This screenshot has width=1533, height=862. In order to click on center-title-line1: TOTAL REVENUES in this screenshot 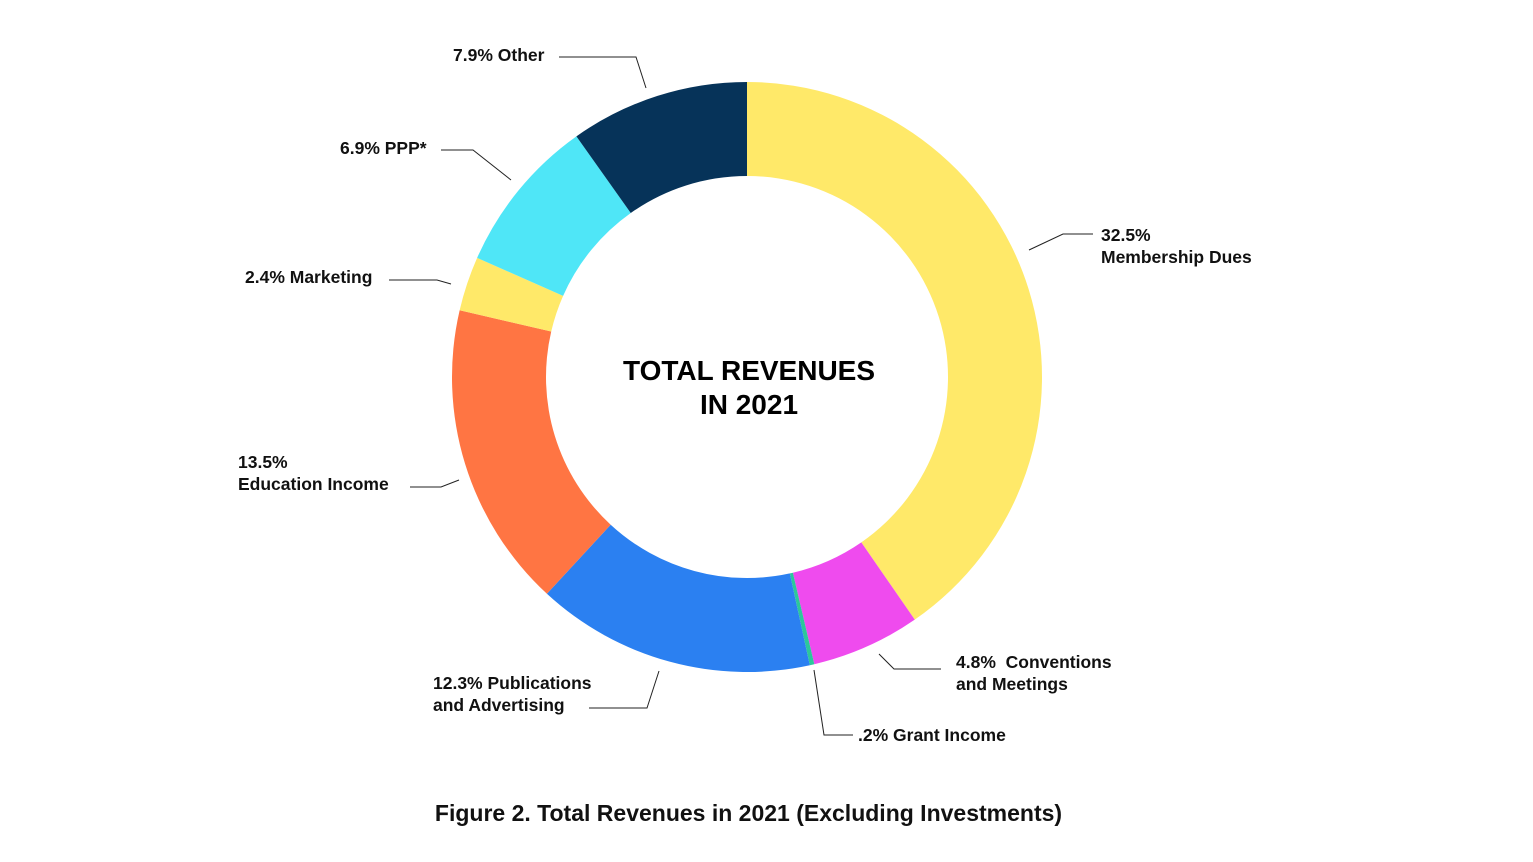, I will do `click(749, 370)`.